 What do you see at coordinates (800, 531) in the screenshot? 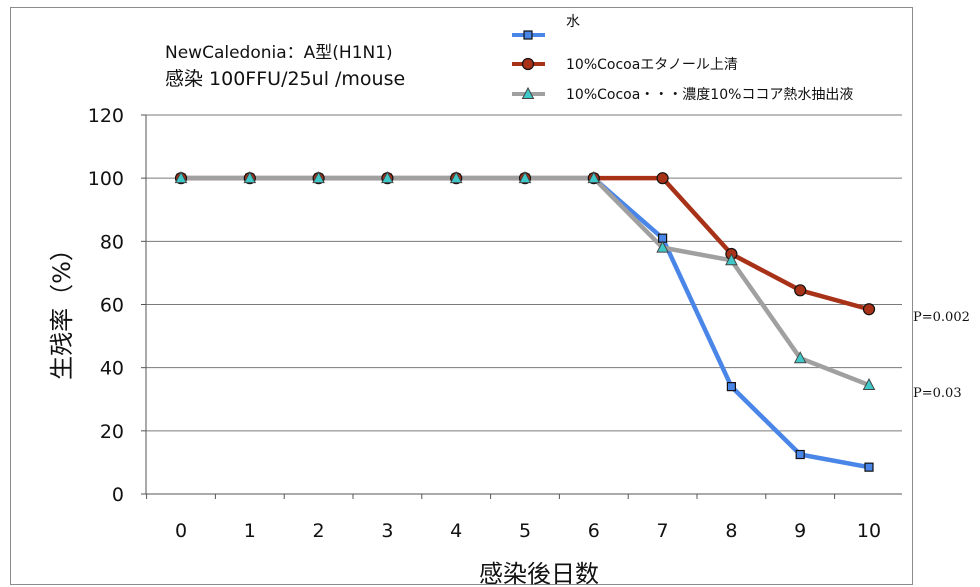
I see `x-tick-label: 9` at bounding box center [800, 531].